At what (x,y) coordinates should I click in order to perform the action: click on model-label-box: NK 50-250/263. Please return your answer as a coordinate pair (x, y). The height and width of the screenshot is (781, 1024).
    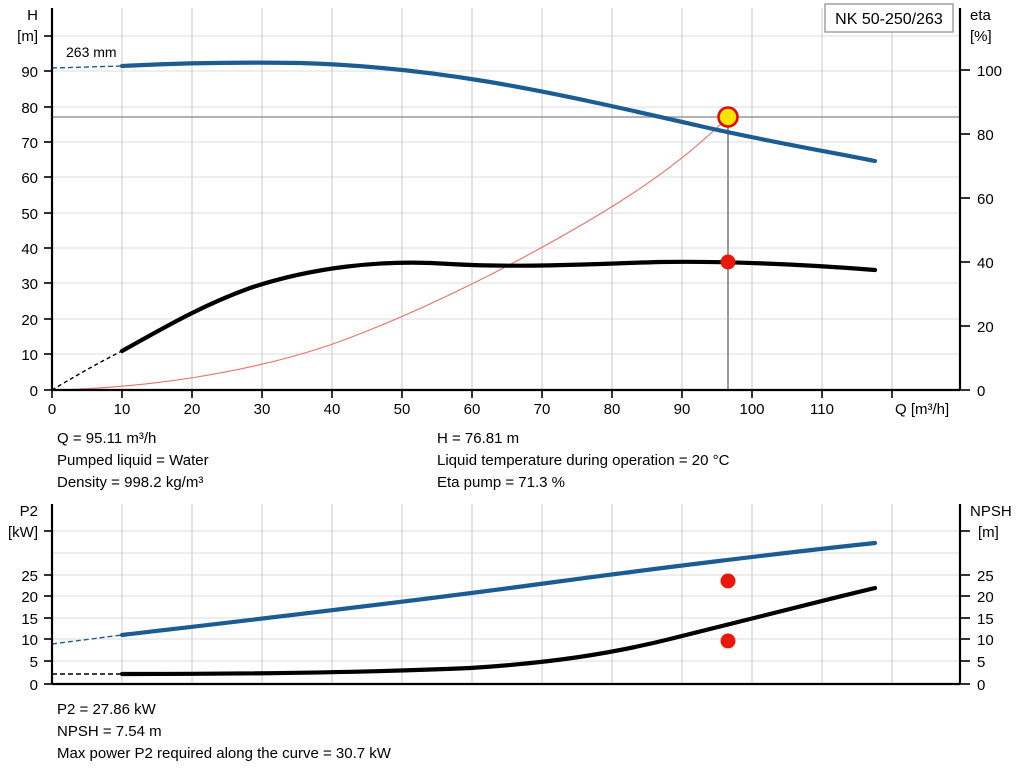
    Looking at the image, I should click on (889, 18).